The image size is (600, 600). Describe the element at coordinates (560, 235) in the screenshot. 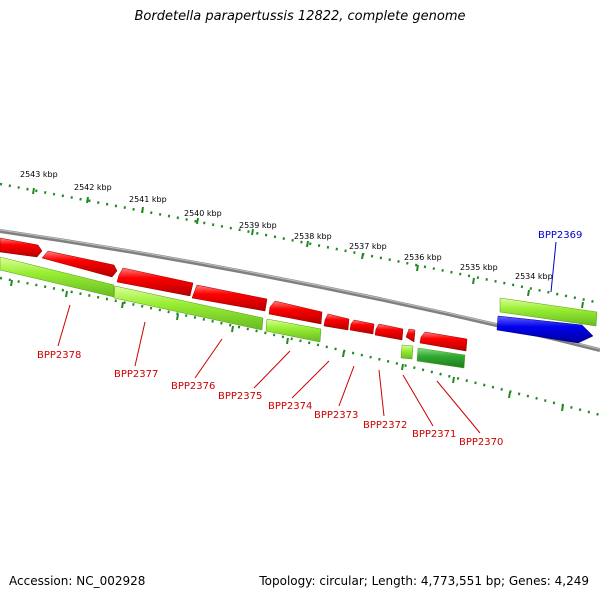

I see `gene-label-bpp2369: BPP2369` at that location.